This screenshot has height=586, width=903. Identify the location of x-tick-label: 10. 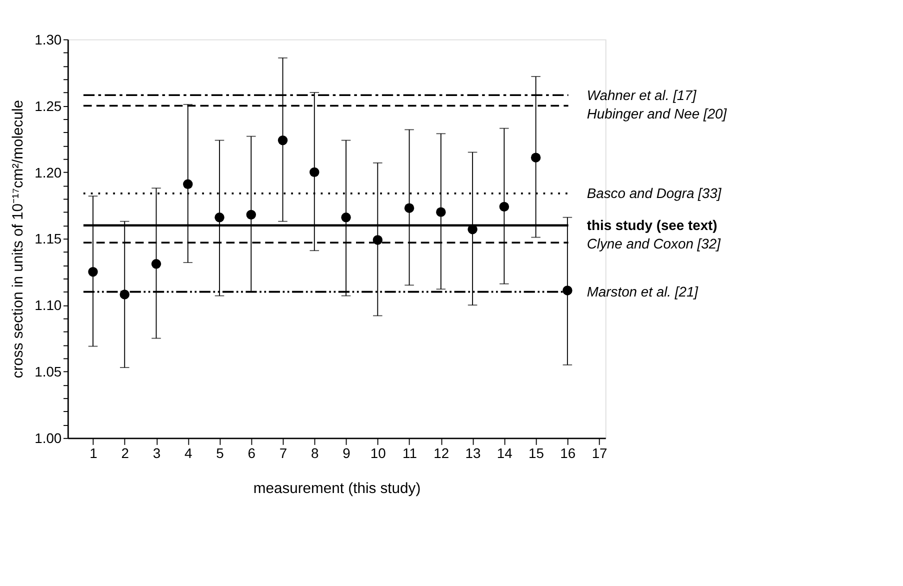
(378, 452).